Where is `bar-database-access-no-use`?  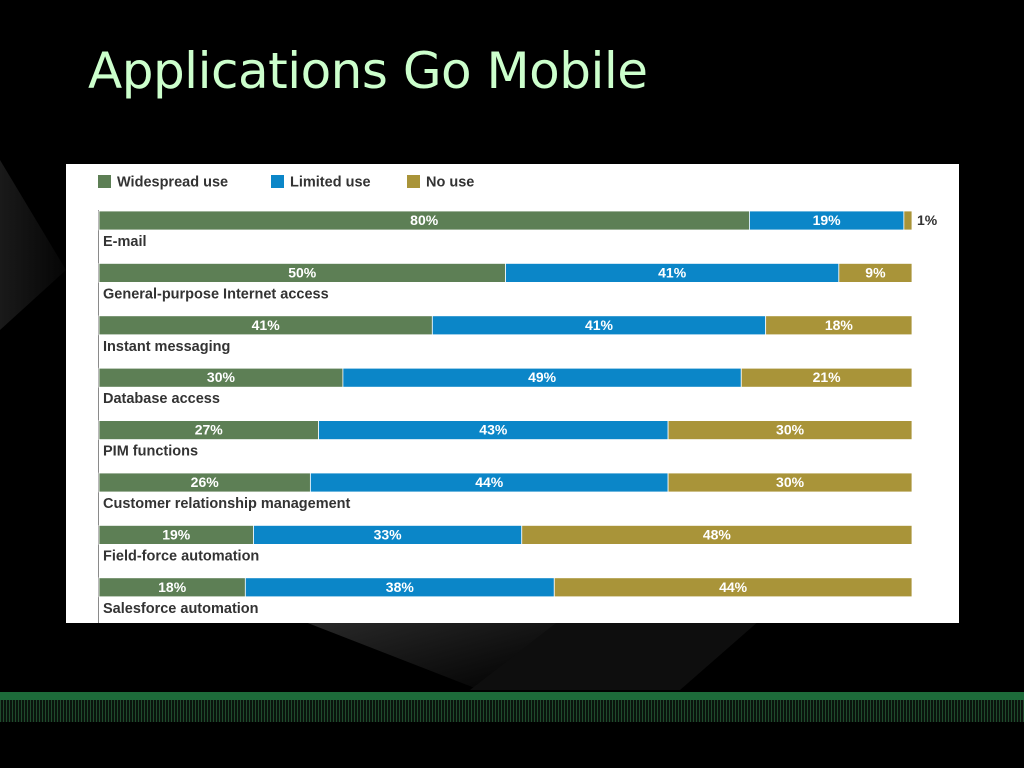 bar-database-access-no-use is located at coordinates (826, 377).